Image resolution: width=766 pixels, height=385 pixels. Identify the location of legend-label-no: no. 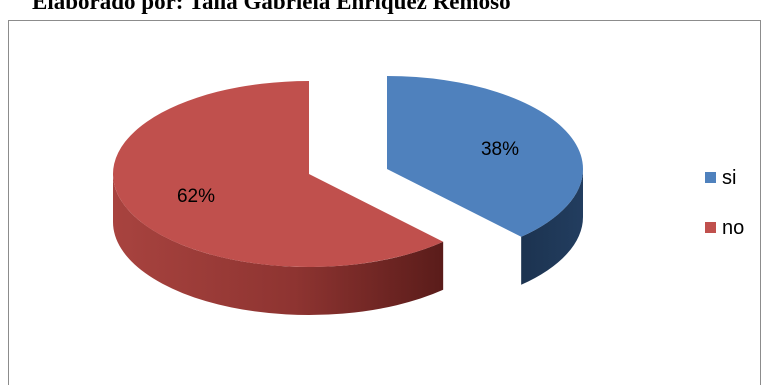
(733, 228).